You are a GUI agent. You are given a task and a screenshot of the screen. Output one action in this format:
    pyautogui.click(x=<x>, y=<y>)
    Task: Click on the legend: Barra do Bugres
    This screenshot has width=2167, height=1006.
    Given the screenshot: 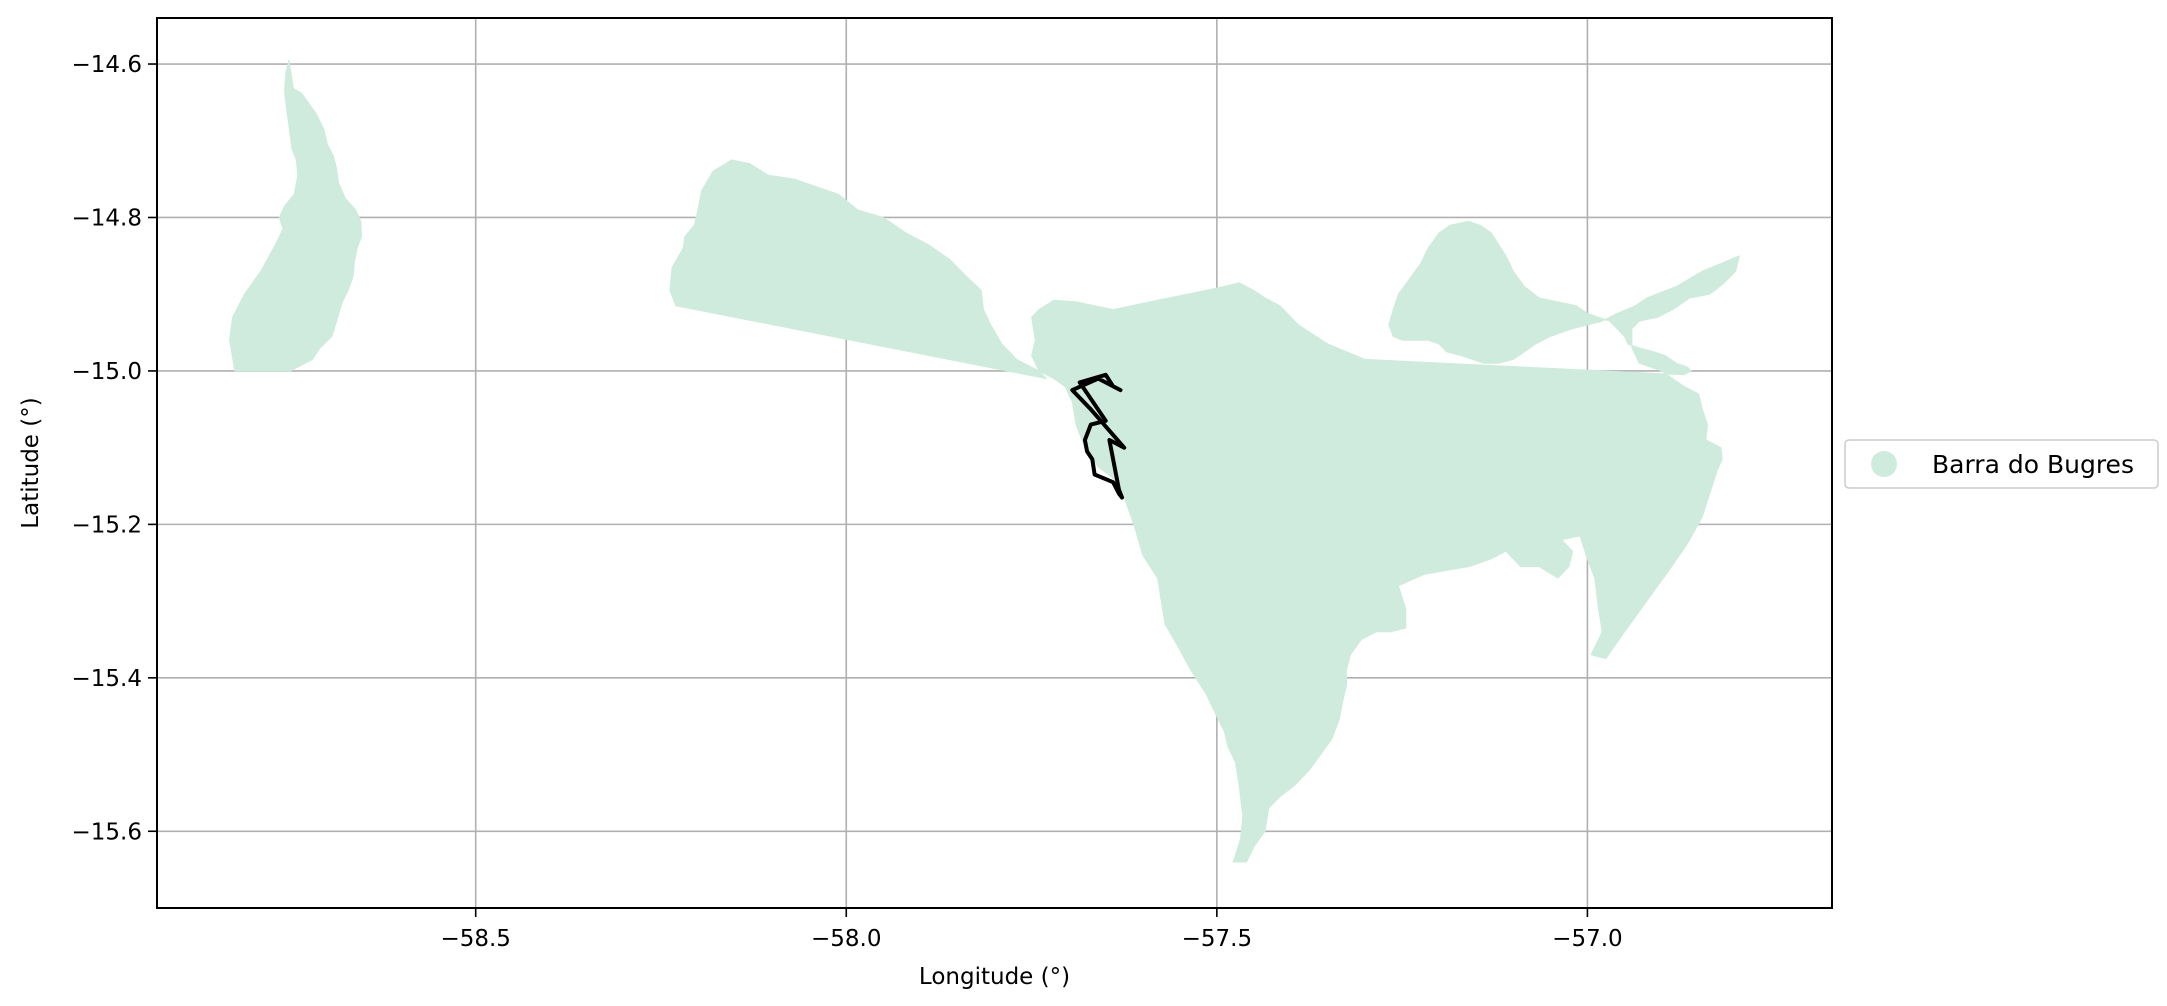 What is the action you would take?
    pyautogui.click(x=2001, y=464)
    